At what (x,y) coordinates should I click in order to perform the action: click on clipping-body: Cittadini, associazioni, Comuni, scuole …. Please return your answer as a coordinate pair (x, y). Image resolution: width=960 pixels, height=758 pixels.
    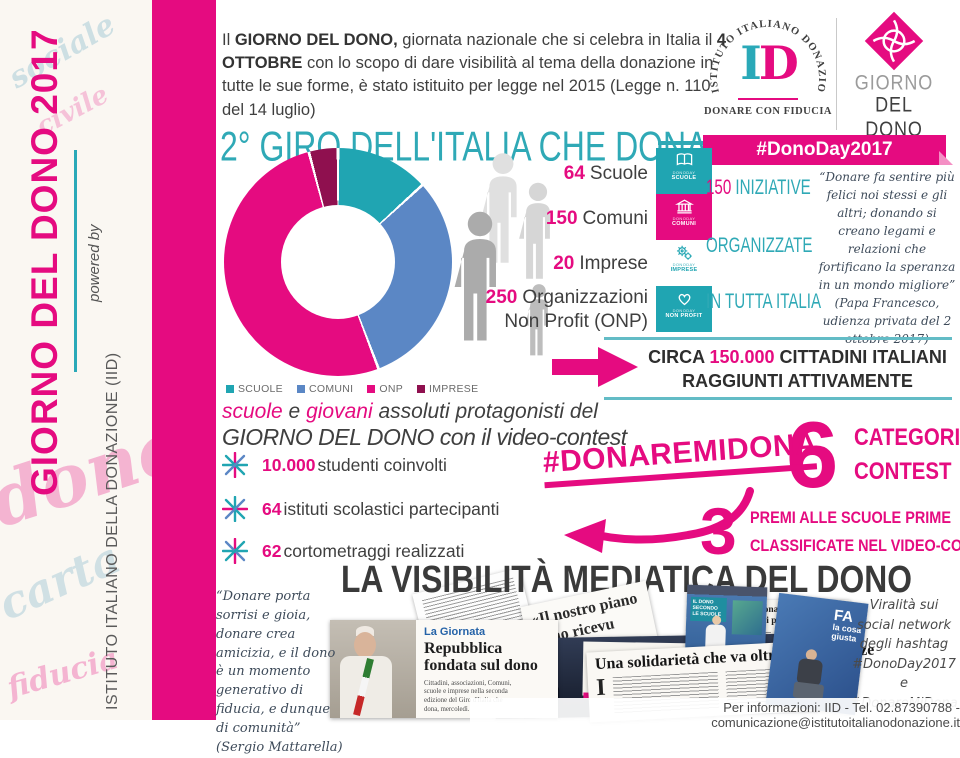
    Looking at the image, I should click on (468, 696).